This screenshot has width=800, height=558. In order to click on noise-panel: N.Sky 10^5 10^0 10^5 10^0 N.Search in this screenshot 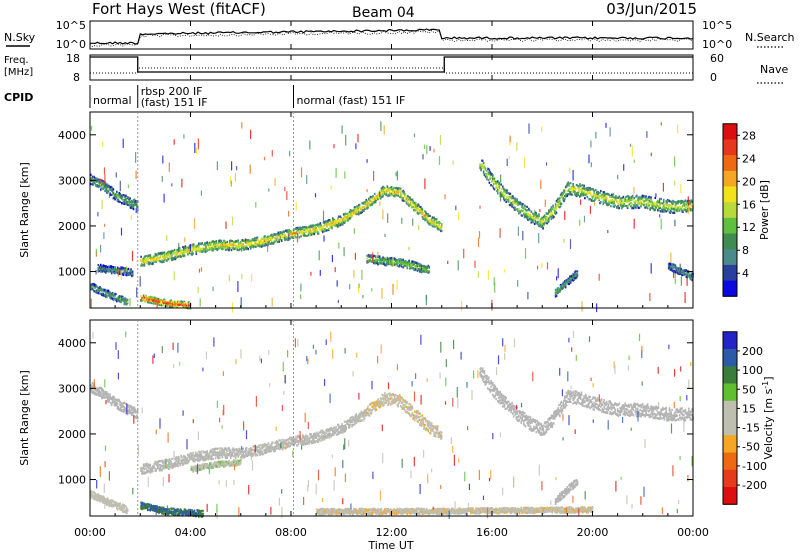, I will do `click(399, 35)`.